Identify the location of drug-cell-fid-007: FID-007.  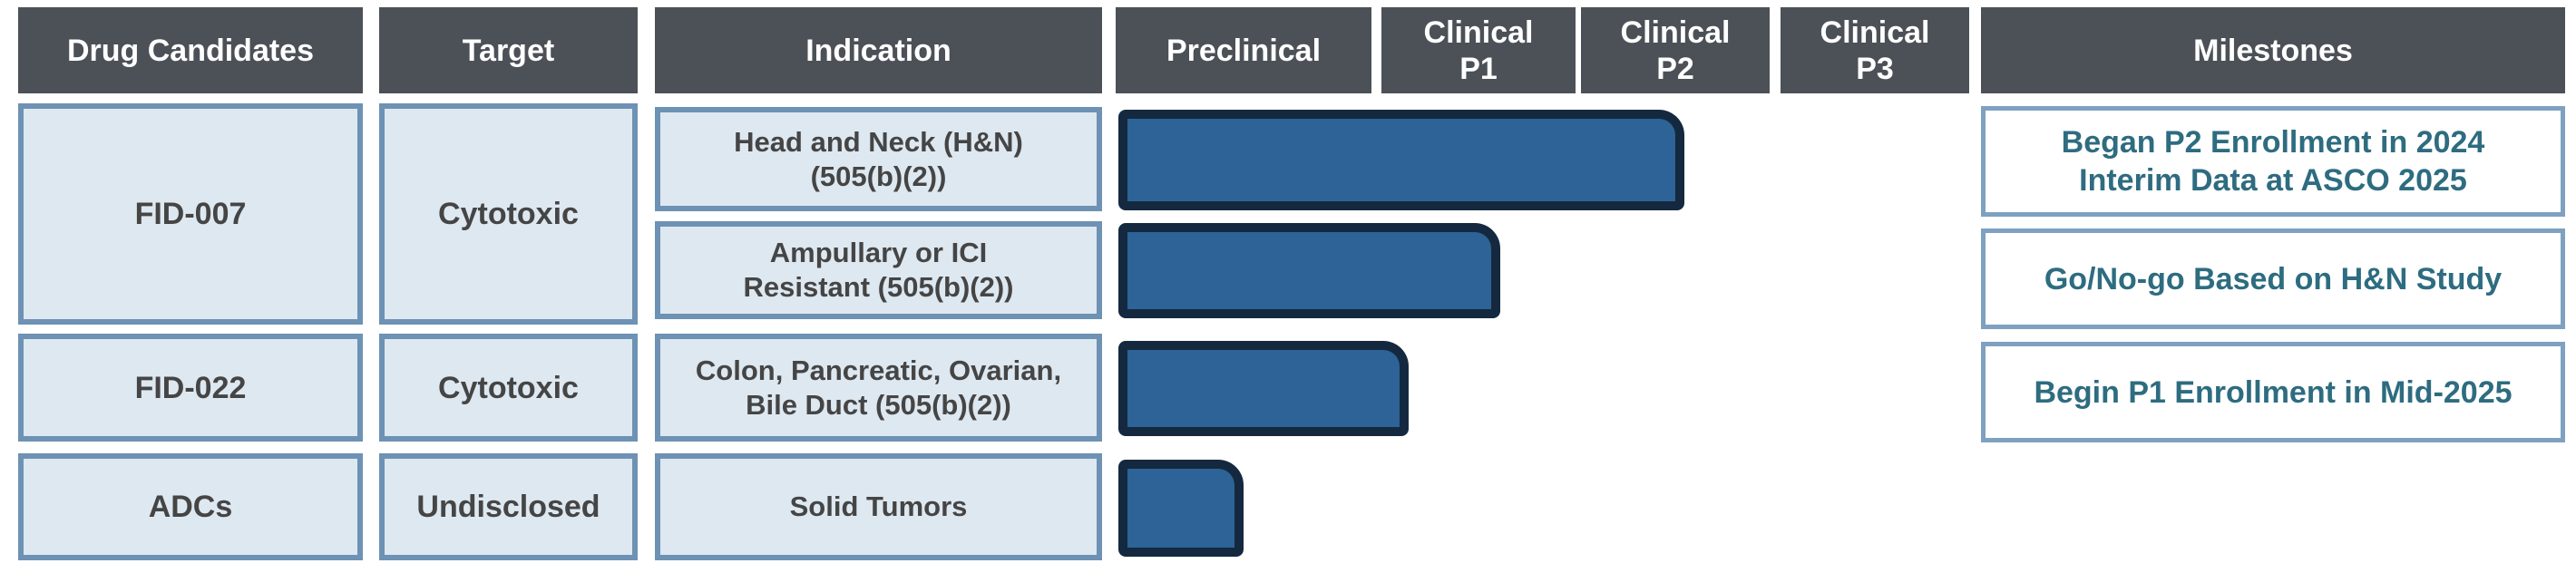
(190, 214).